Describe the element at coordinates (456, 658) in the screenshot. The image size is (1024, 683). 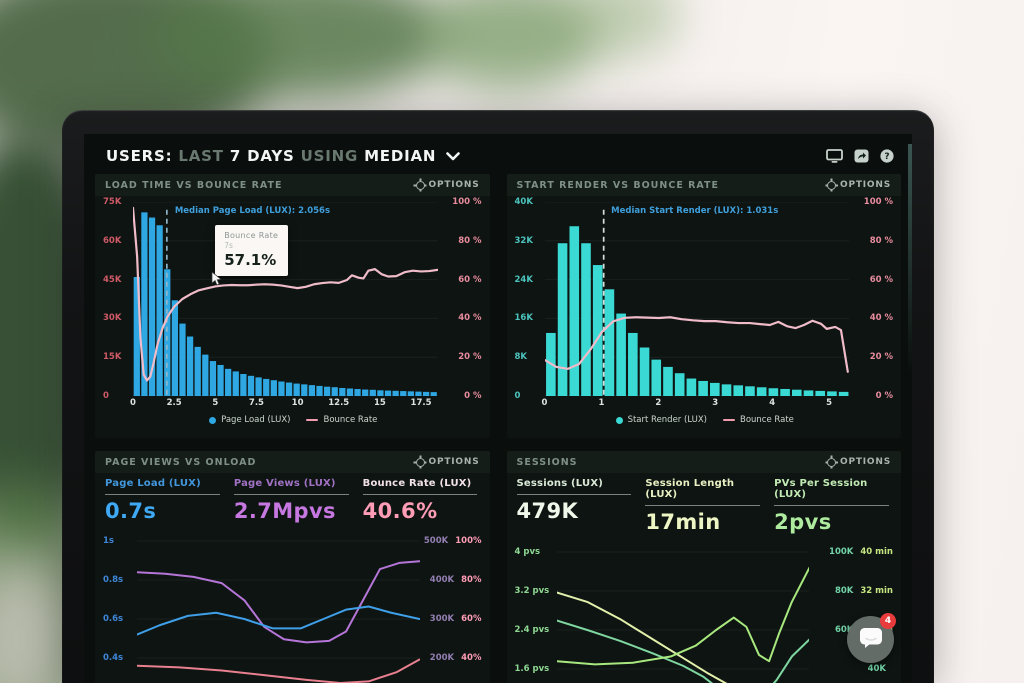
I see `axis-tick-pair: 200K 40%` at that location.